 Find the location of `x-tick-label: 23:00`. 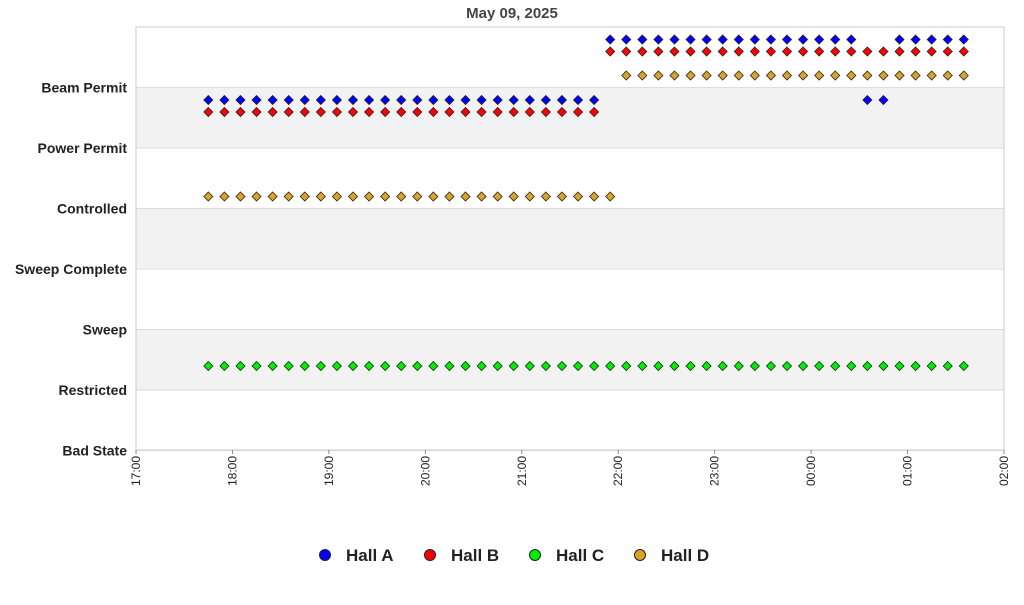

x-tick-label: 23:00 is located at coordinates (715, 471).